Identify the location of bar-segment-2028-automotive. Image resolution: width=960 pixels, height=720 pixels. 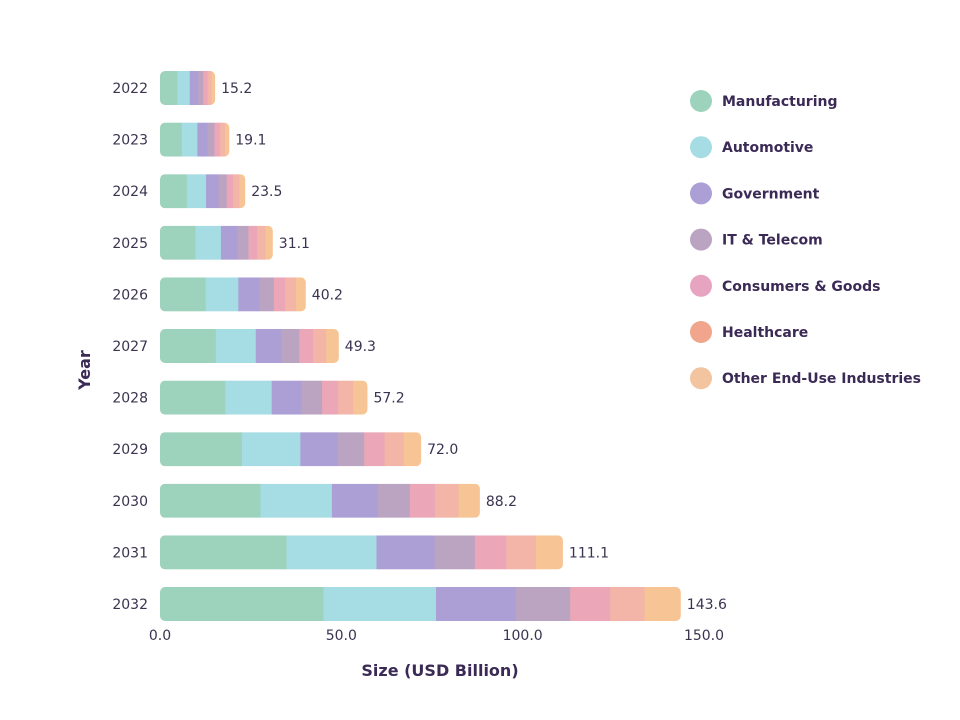
(249, 397).